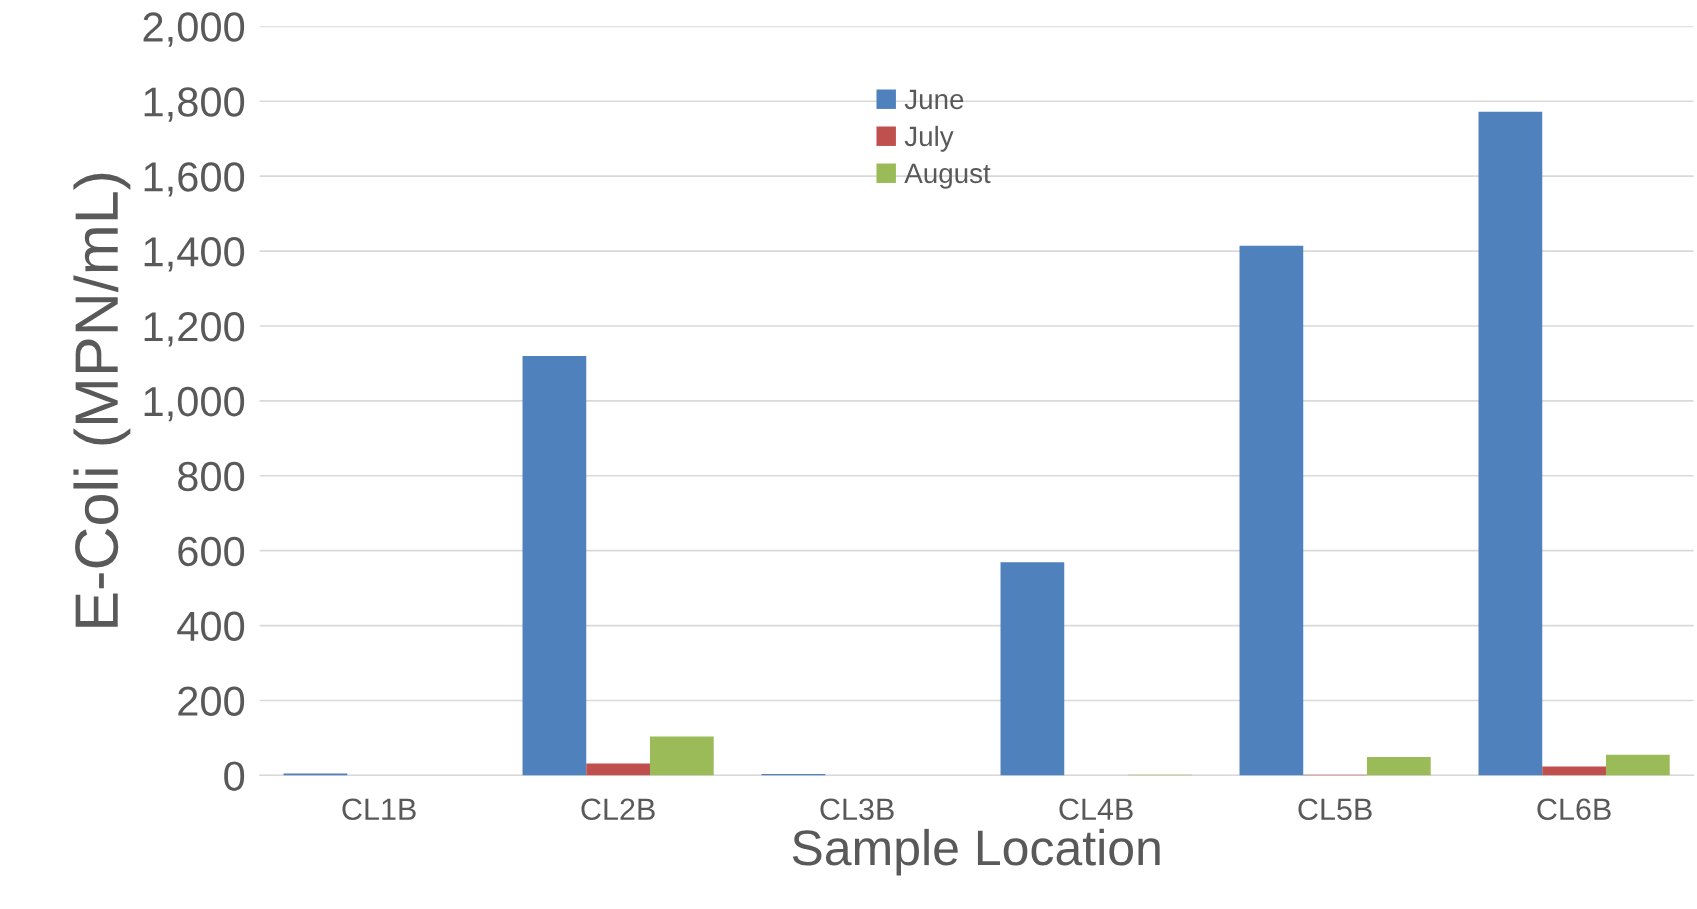  I want to click on legend-label: August, so click(947, 176).